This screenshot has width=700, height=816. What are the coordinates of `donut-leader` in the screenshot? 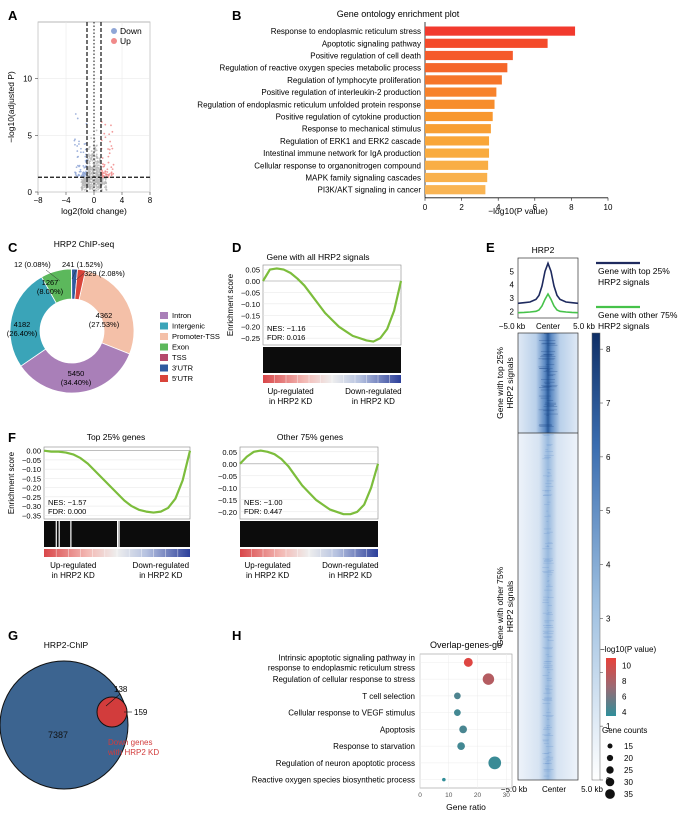 It's located at (53, 275).